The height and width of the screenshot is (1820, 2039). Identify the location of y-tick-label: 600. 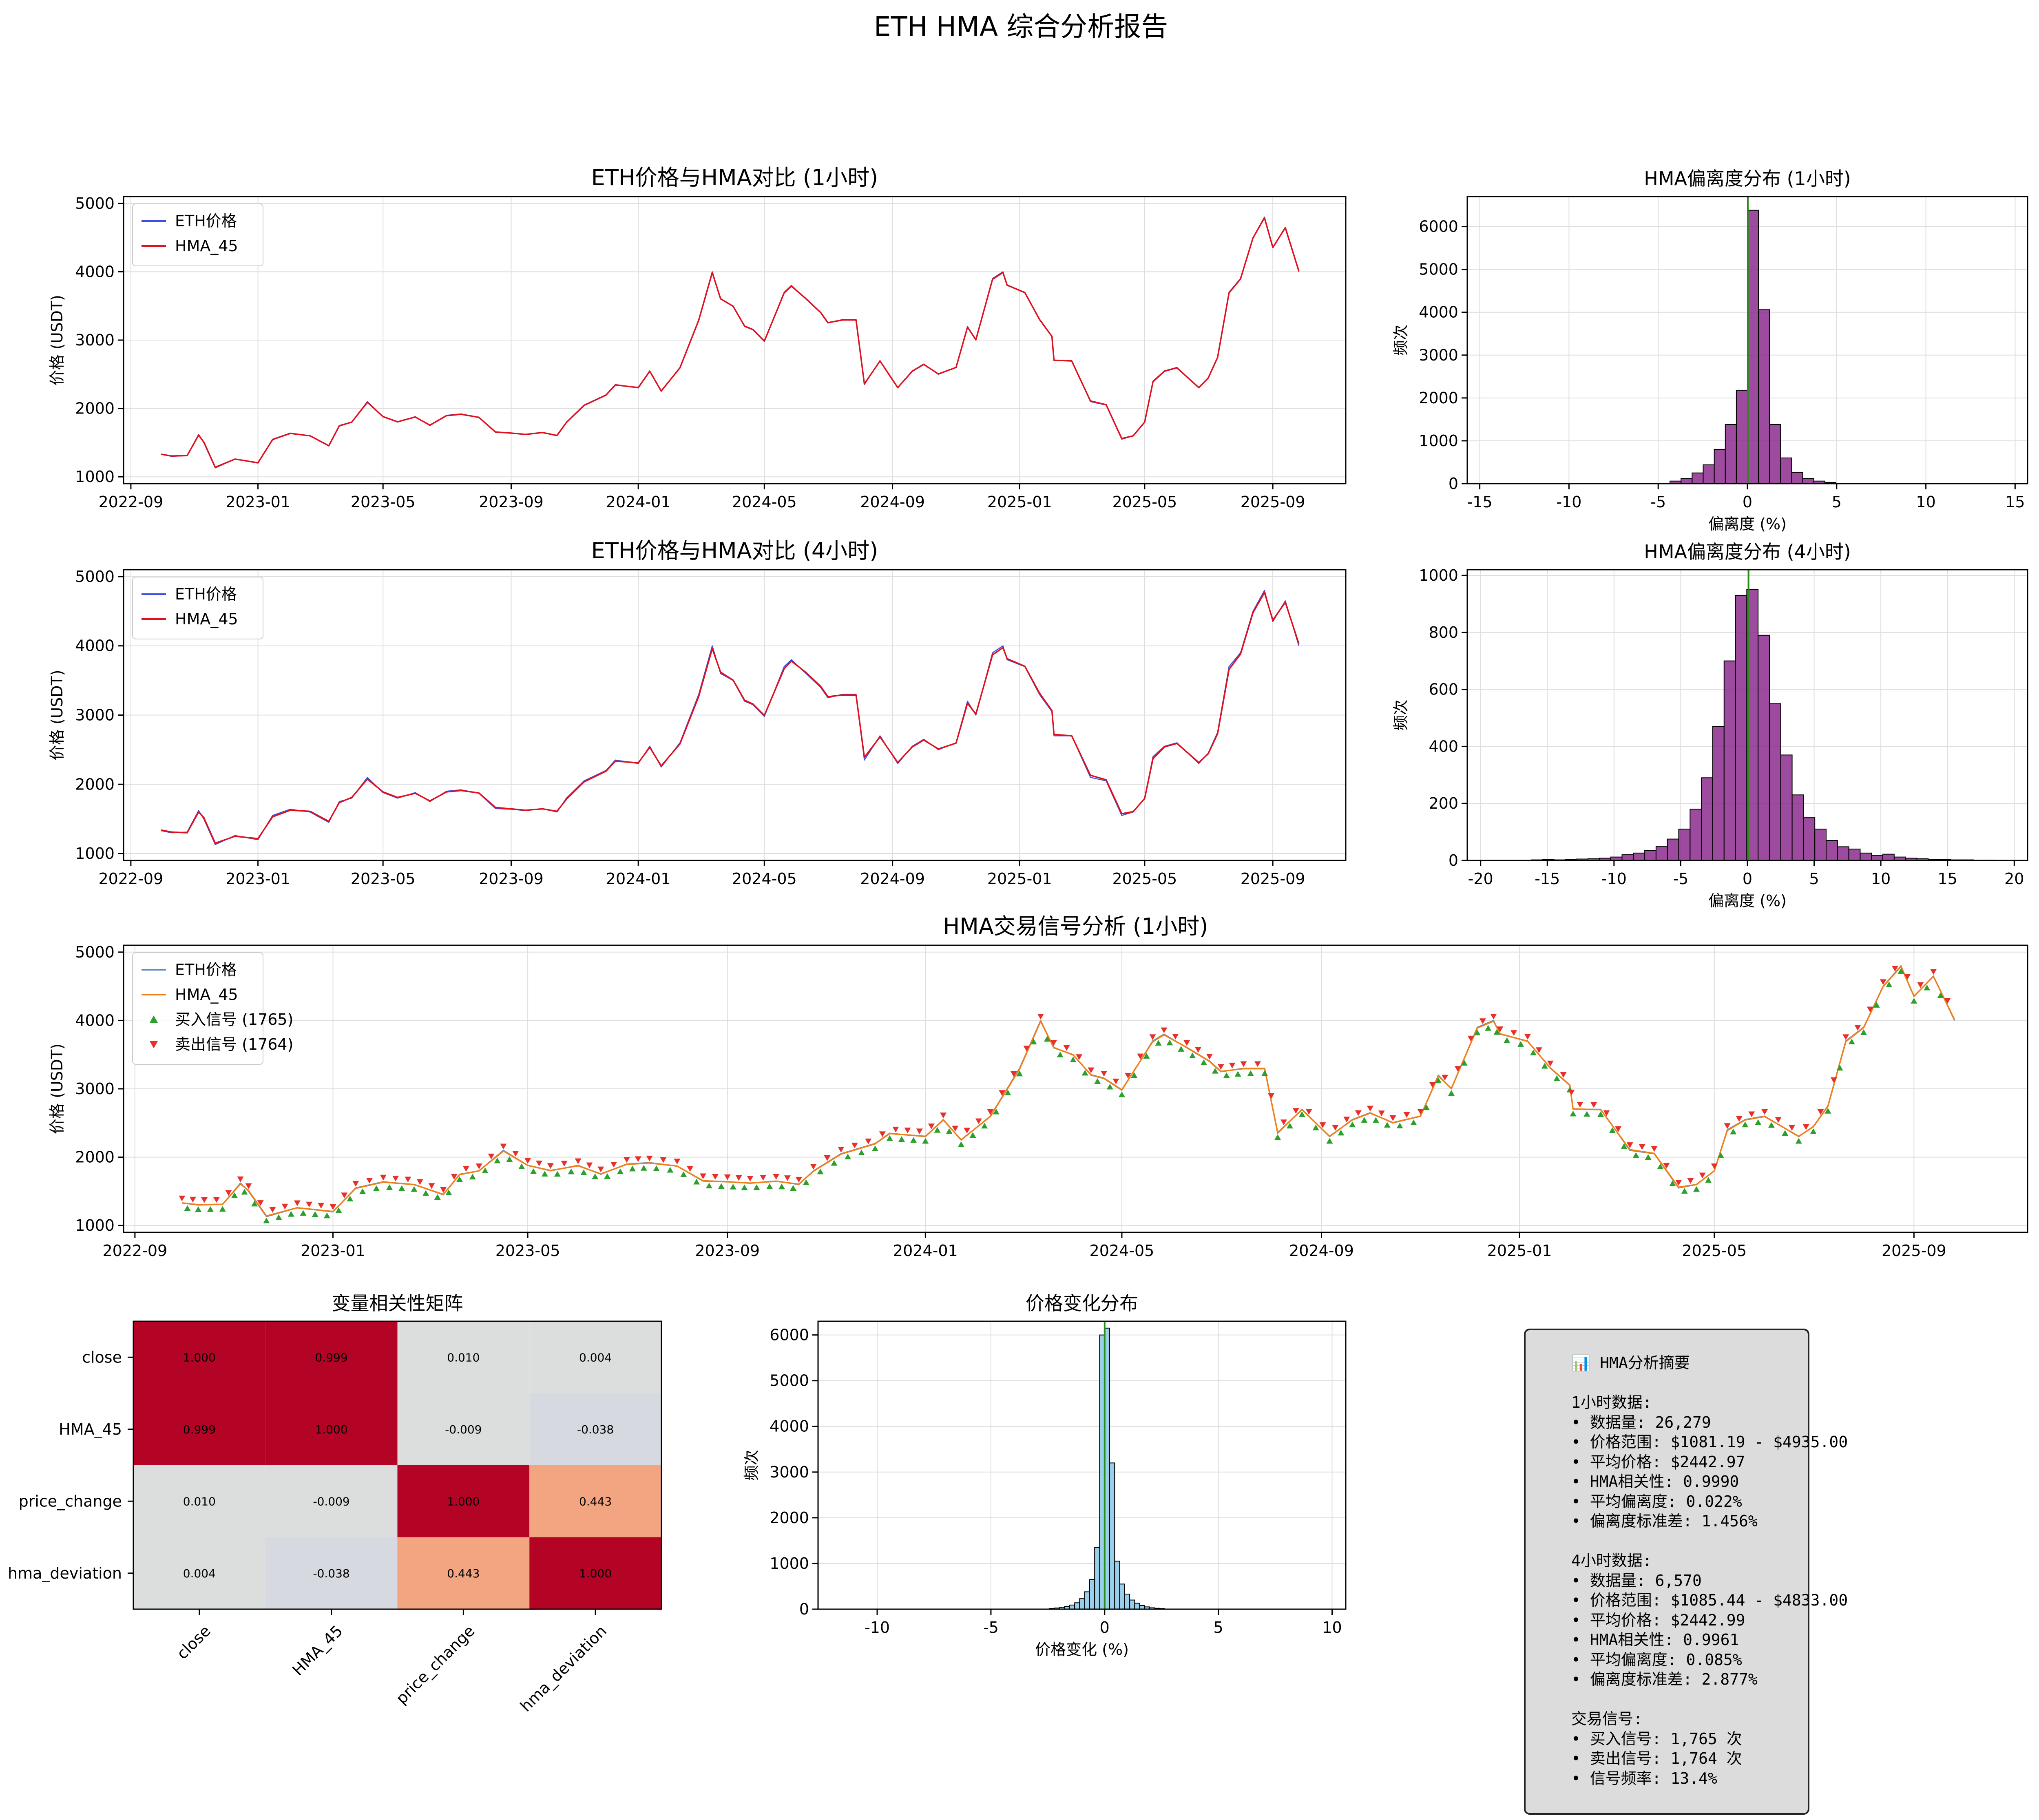
(1443, 690).